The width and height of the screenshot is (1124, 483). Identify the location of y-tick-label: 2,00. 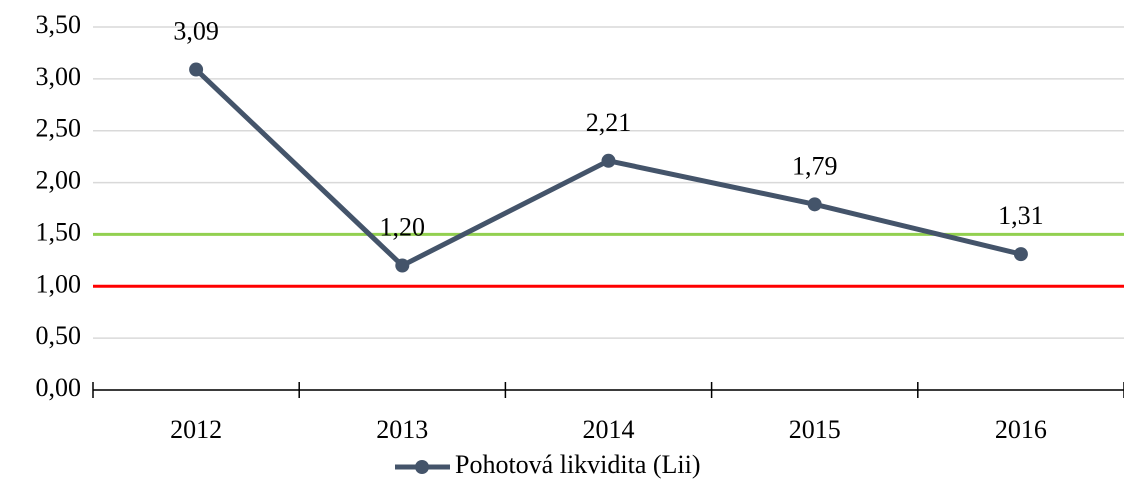
(59, 180).